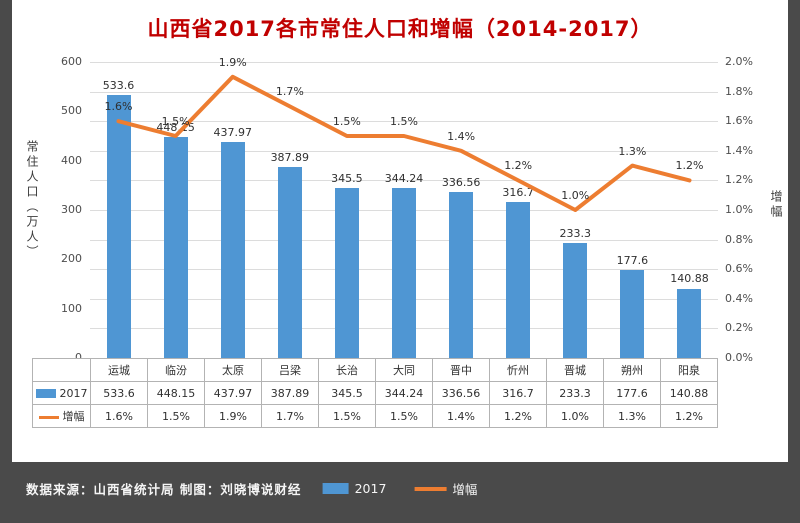 This screenshot has width=800, height=523. What do you see at coordinates (575, 195) in the screenshot?
I see `growth-value-label: 1.0%` at bounding box center [575, 195].